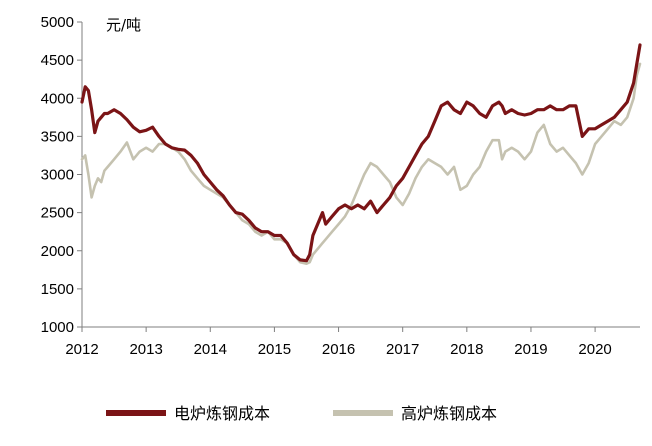 The height and width of the screenshot is (446, 652). I want to click on y-tick-label: 5000, so click(57, 22).